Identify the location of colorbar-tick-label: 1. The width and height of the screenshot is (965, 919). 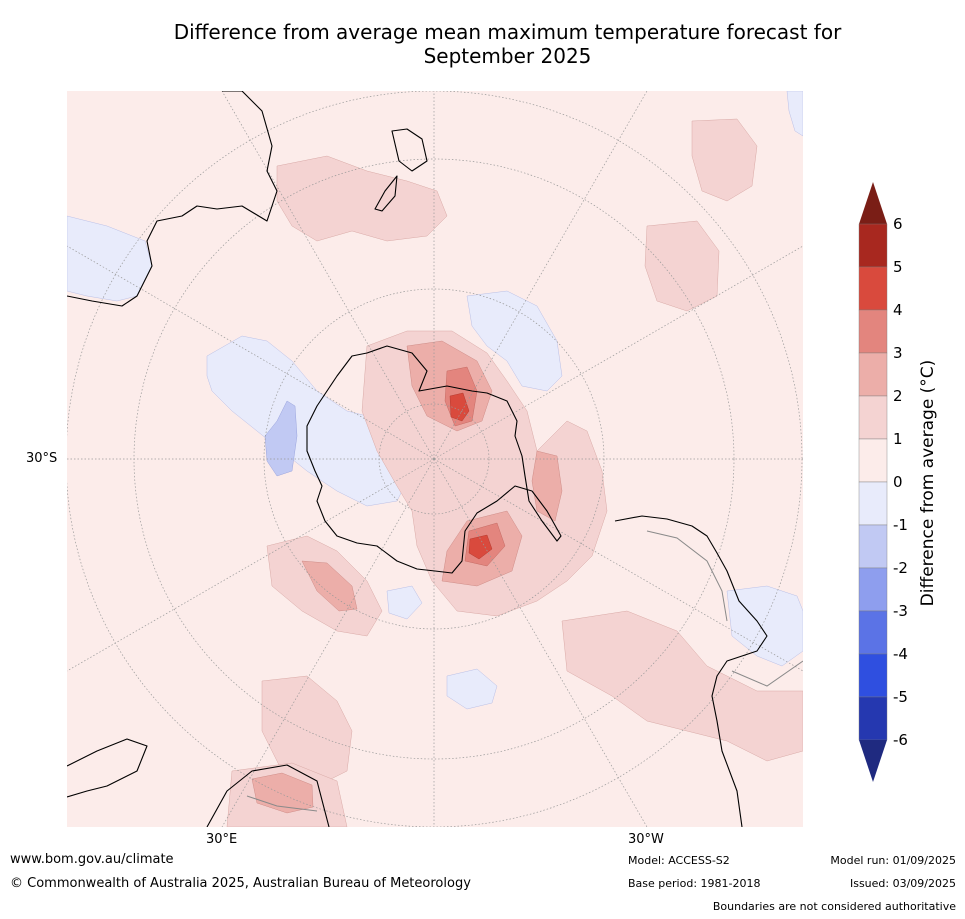
(898, 439).